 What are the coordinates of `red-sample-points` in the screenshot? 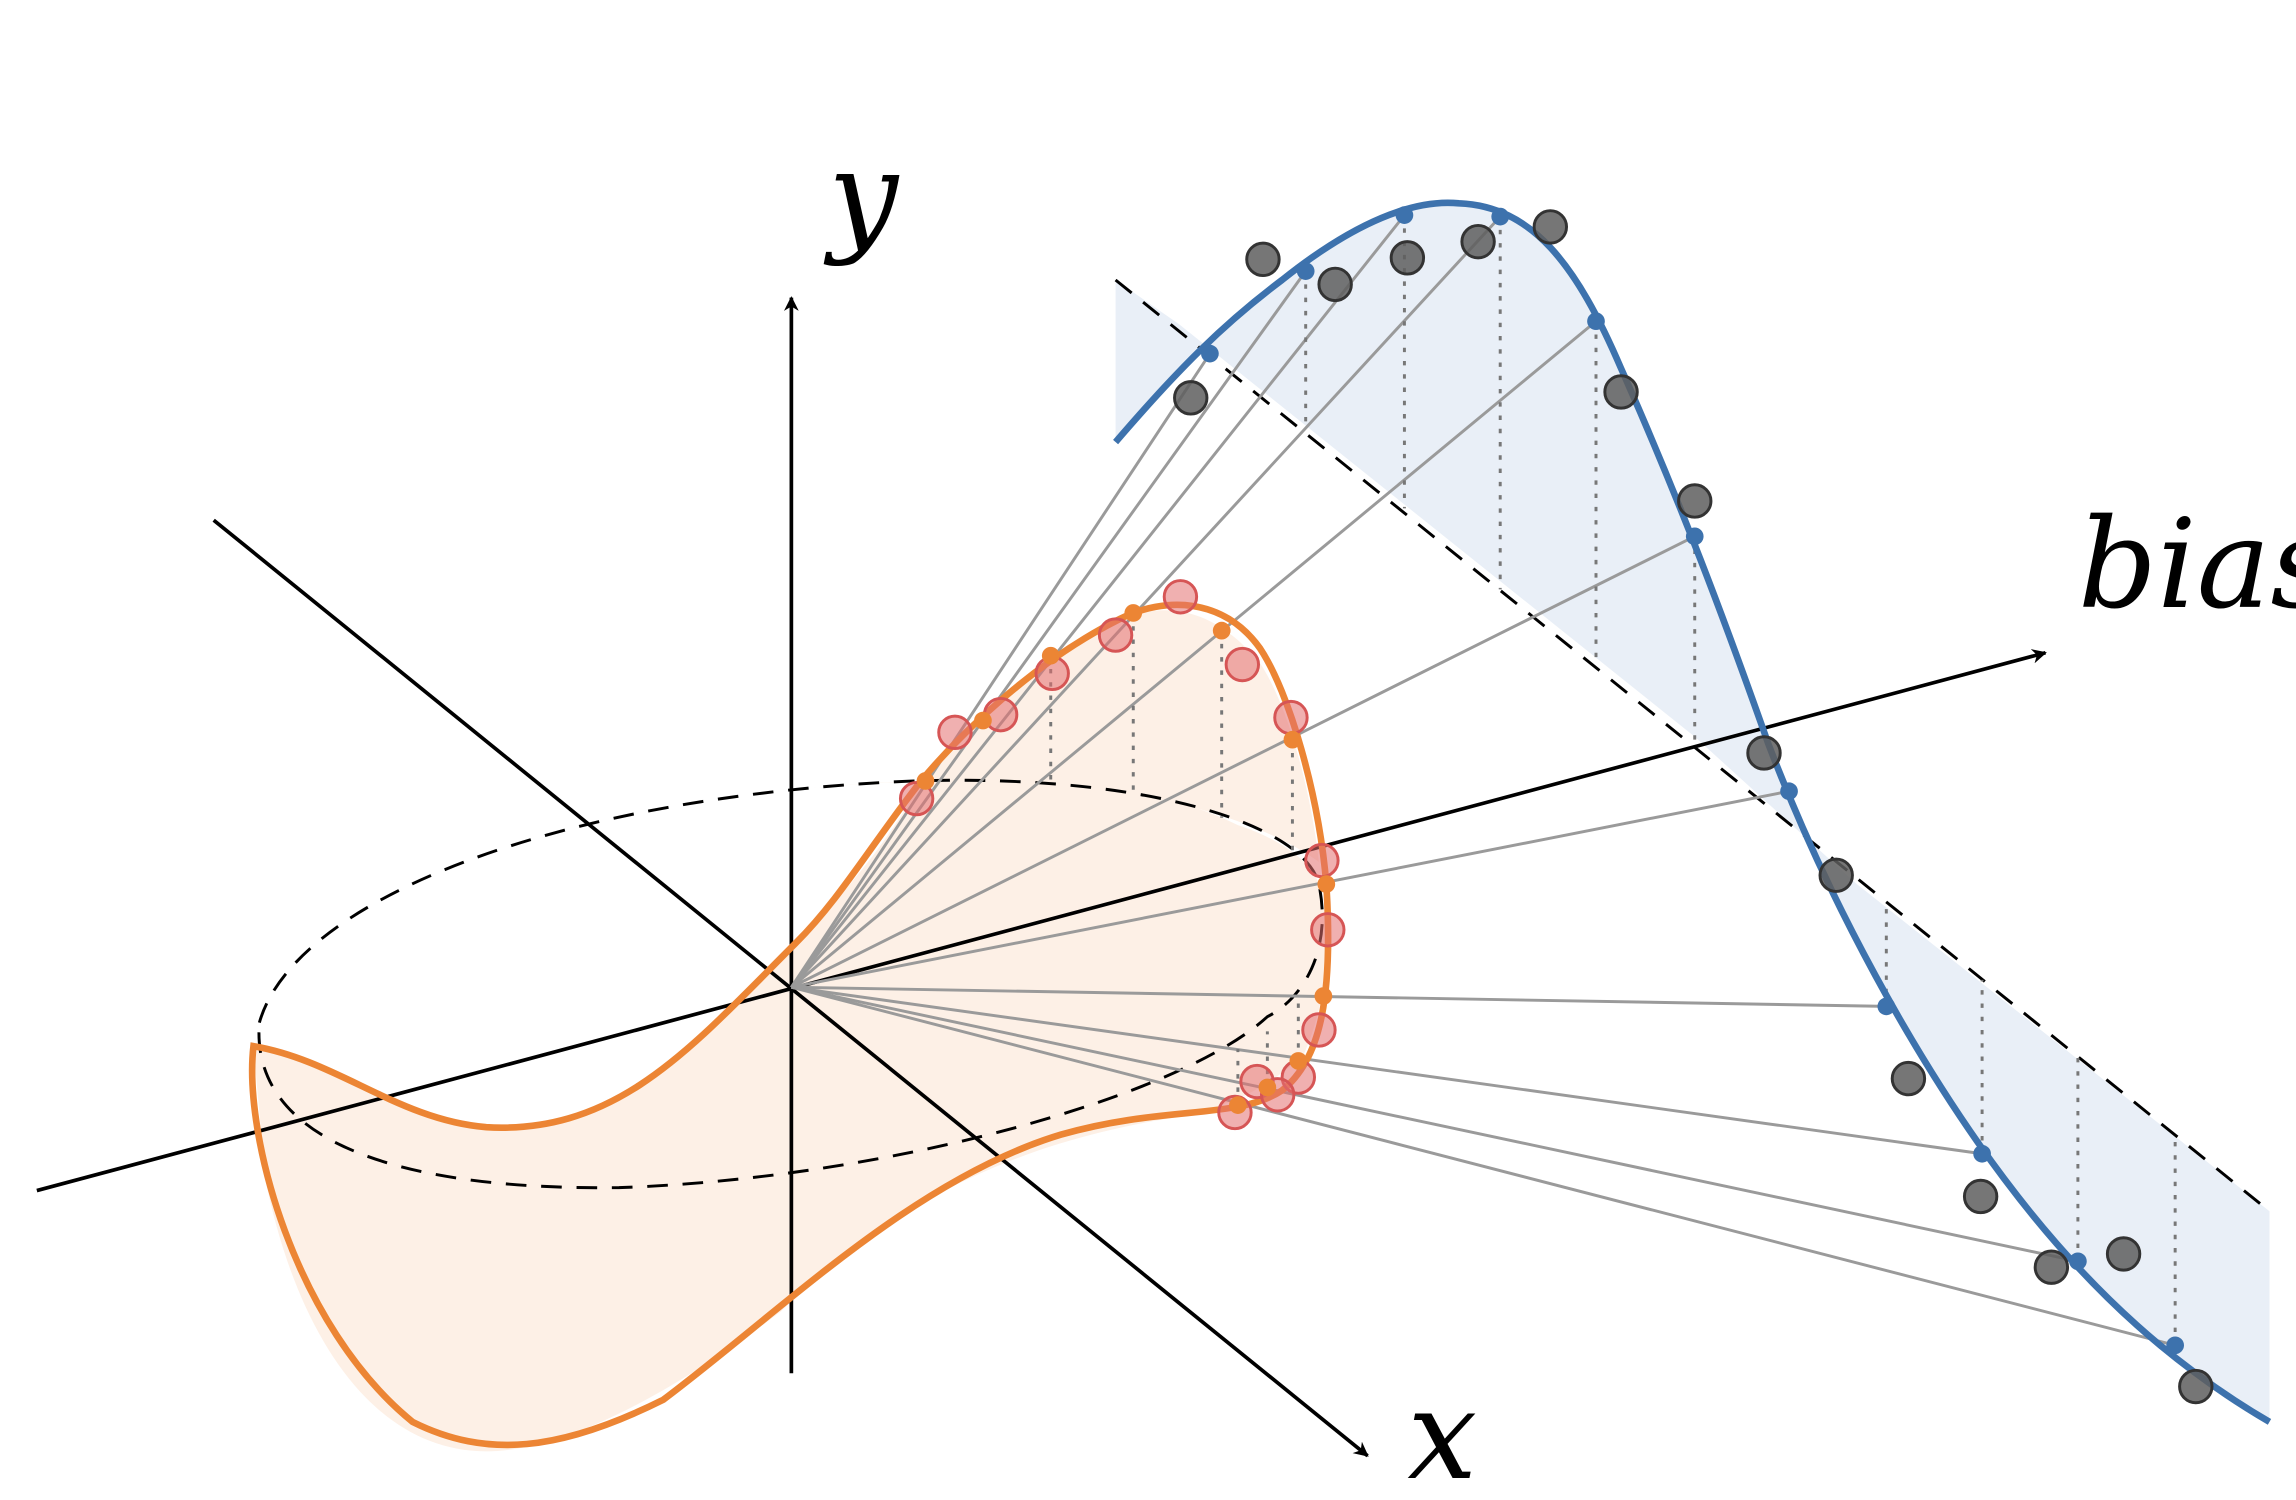 It's located at (1122, 855).